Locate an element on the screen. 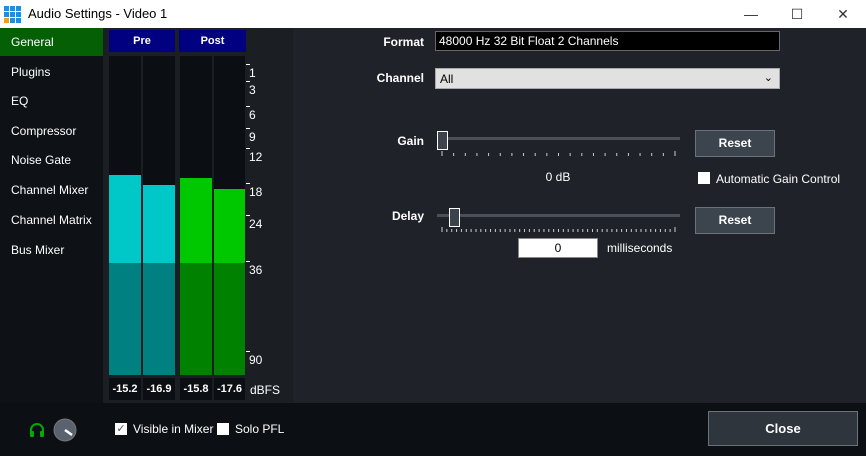 The width and height of the screenshot is (866, 456). app-logo-icon is located at coordinates (12, 14).